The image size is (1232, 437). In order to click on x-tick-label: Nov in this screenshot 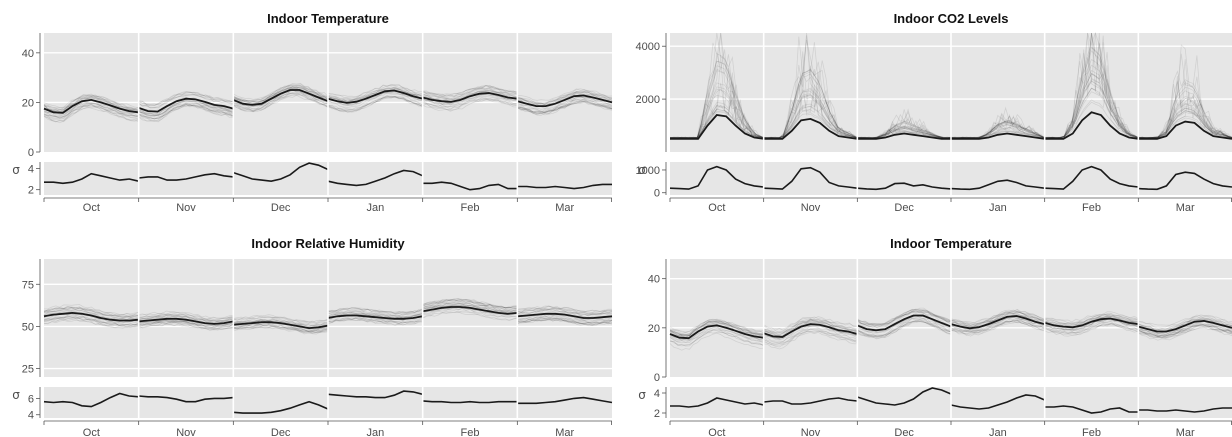, I will do `click(186, 432)`.